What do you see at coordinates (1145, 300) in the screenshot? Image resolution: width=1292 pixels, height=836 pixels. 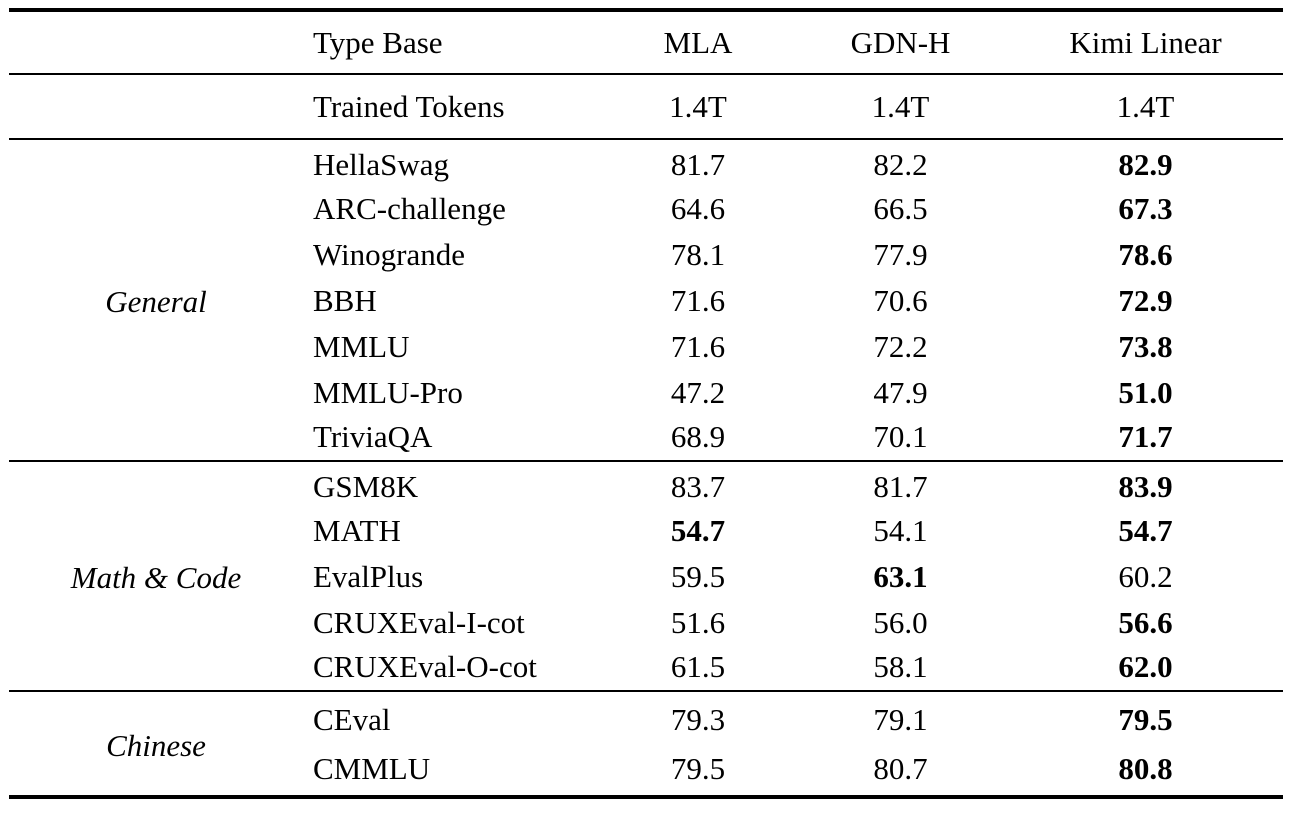 I see `metric-value: 72.9` at bounding box center [1145, 300].